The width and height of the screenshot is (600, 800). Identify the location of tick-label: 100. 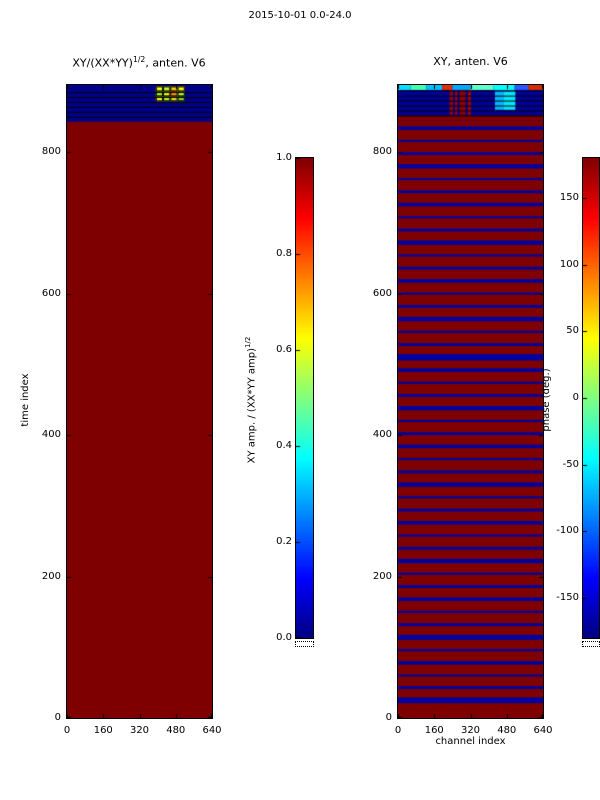
(569, 264).